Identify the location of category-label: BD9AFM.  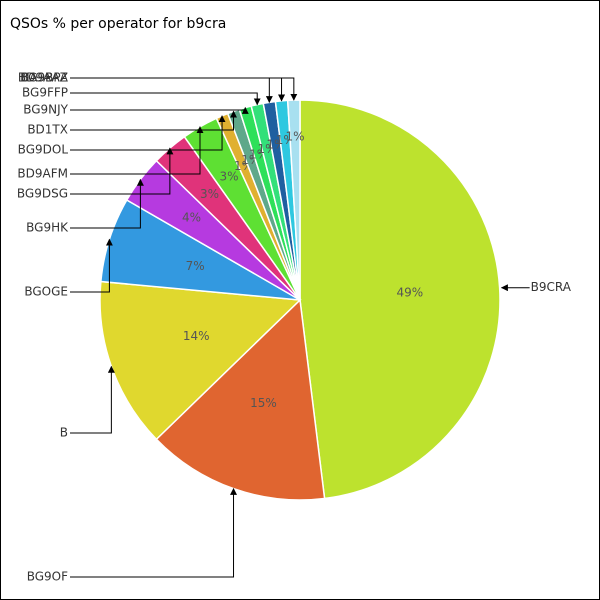
(42, 174).